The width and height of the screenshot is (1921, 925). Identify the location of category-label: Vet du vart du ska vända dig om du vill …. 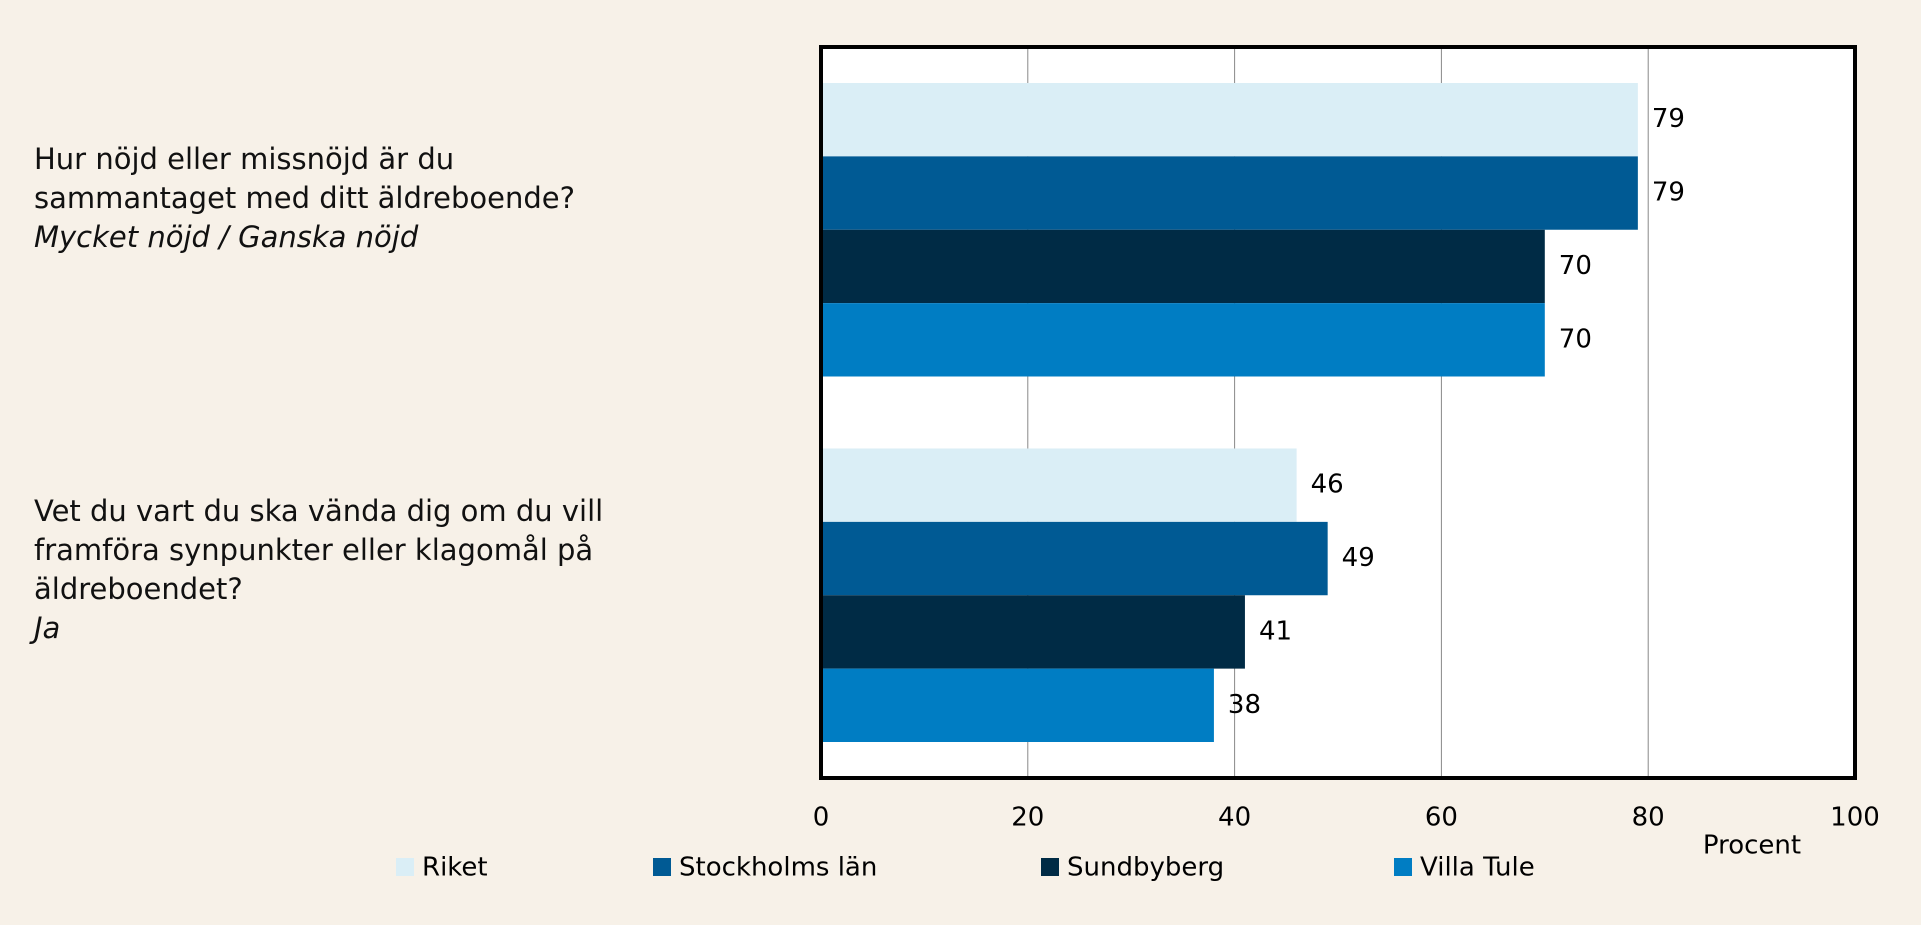
(334, 570).